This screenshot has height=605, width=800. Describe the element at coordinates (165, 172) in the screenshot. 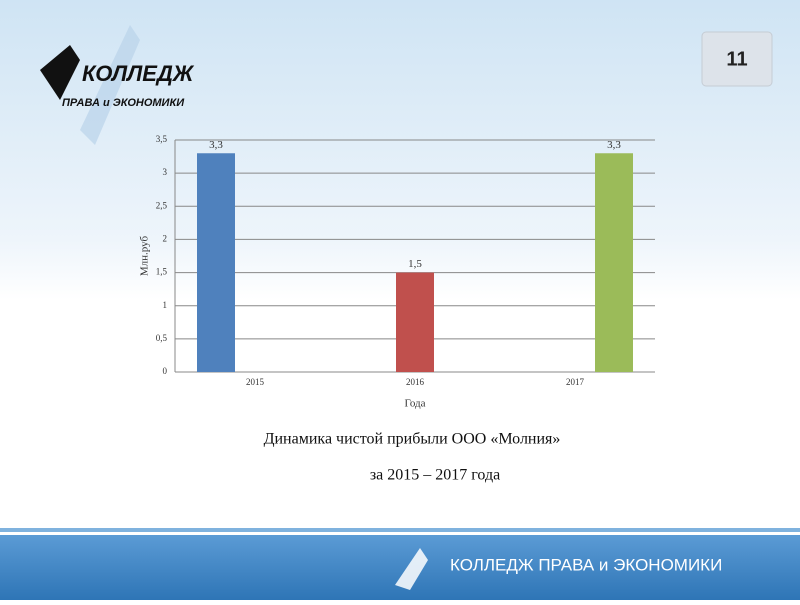

I see `y-tick-label: 3` at that location.